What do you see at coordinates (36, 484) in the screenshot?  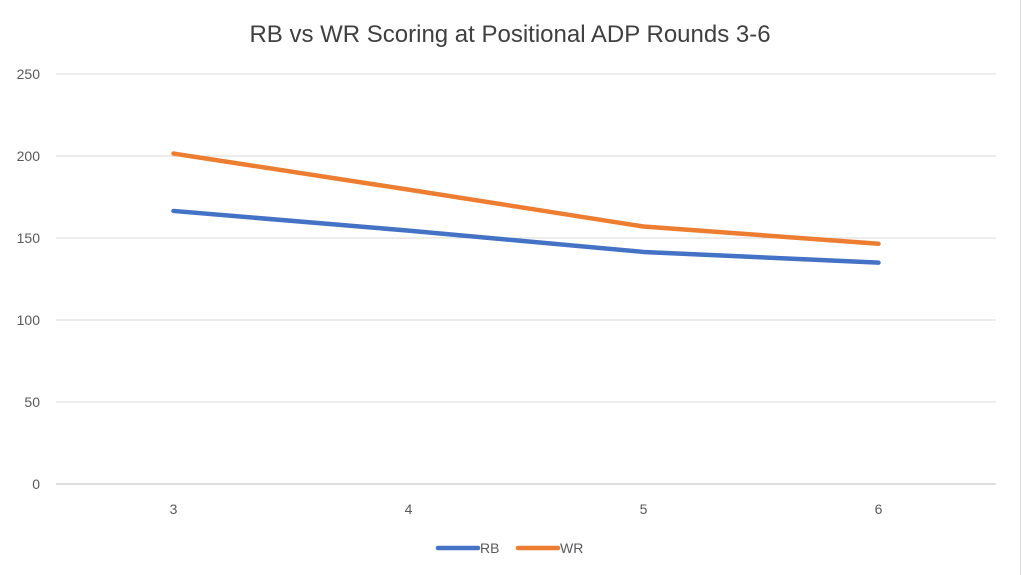 I see `y-tick-label: 0` at bounding box center [36, 484].